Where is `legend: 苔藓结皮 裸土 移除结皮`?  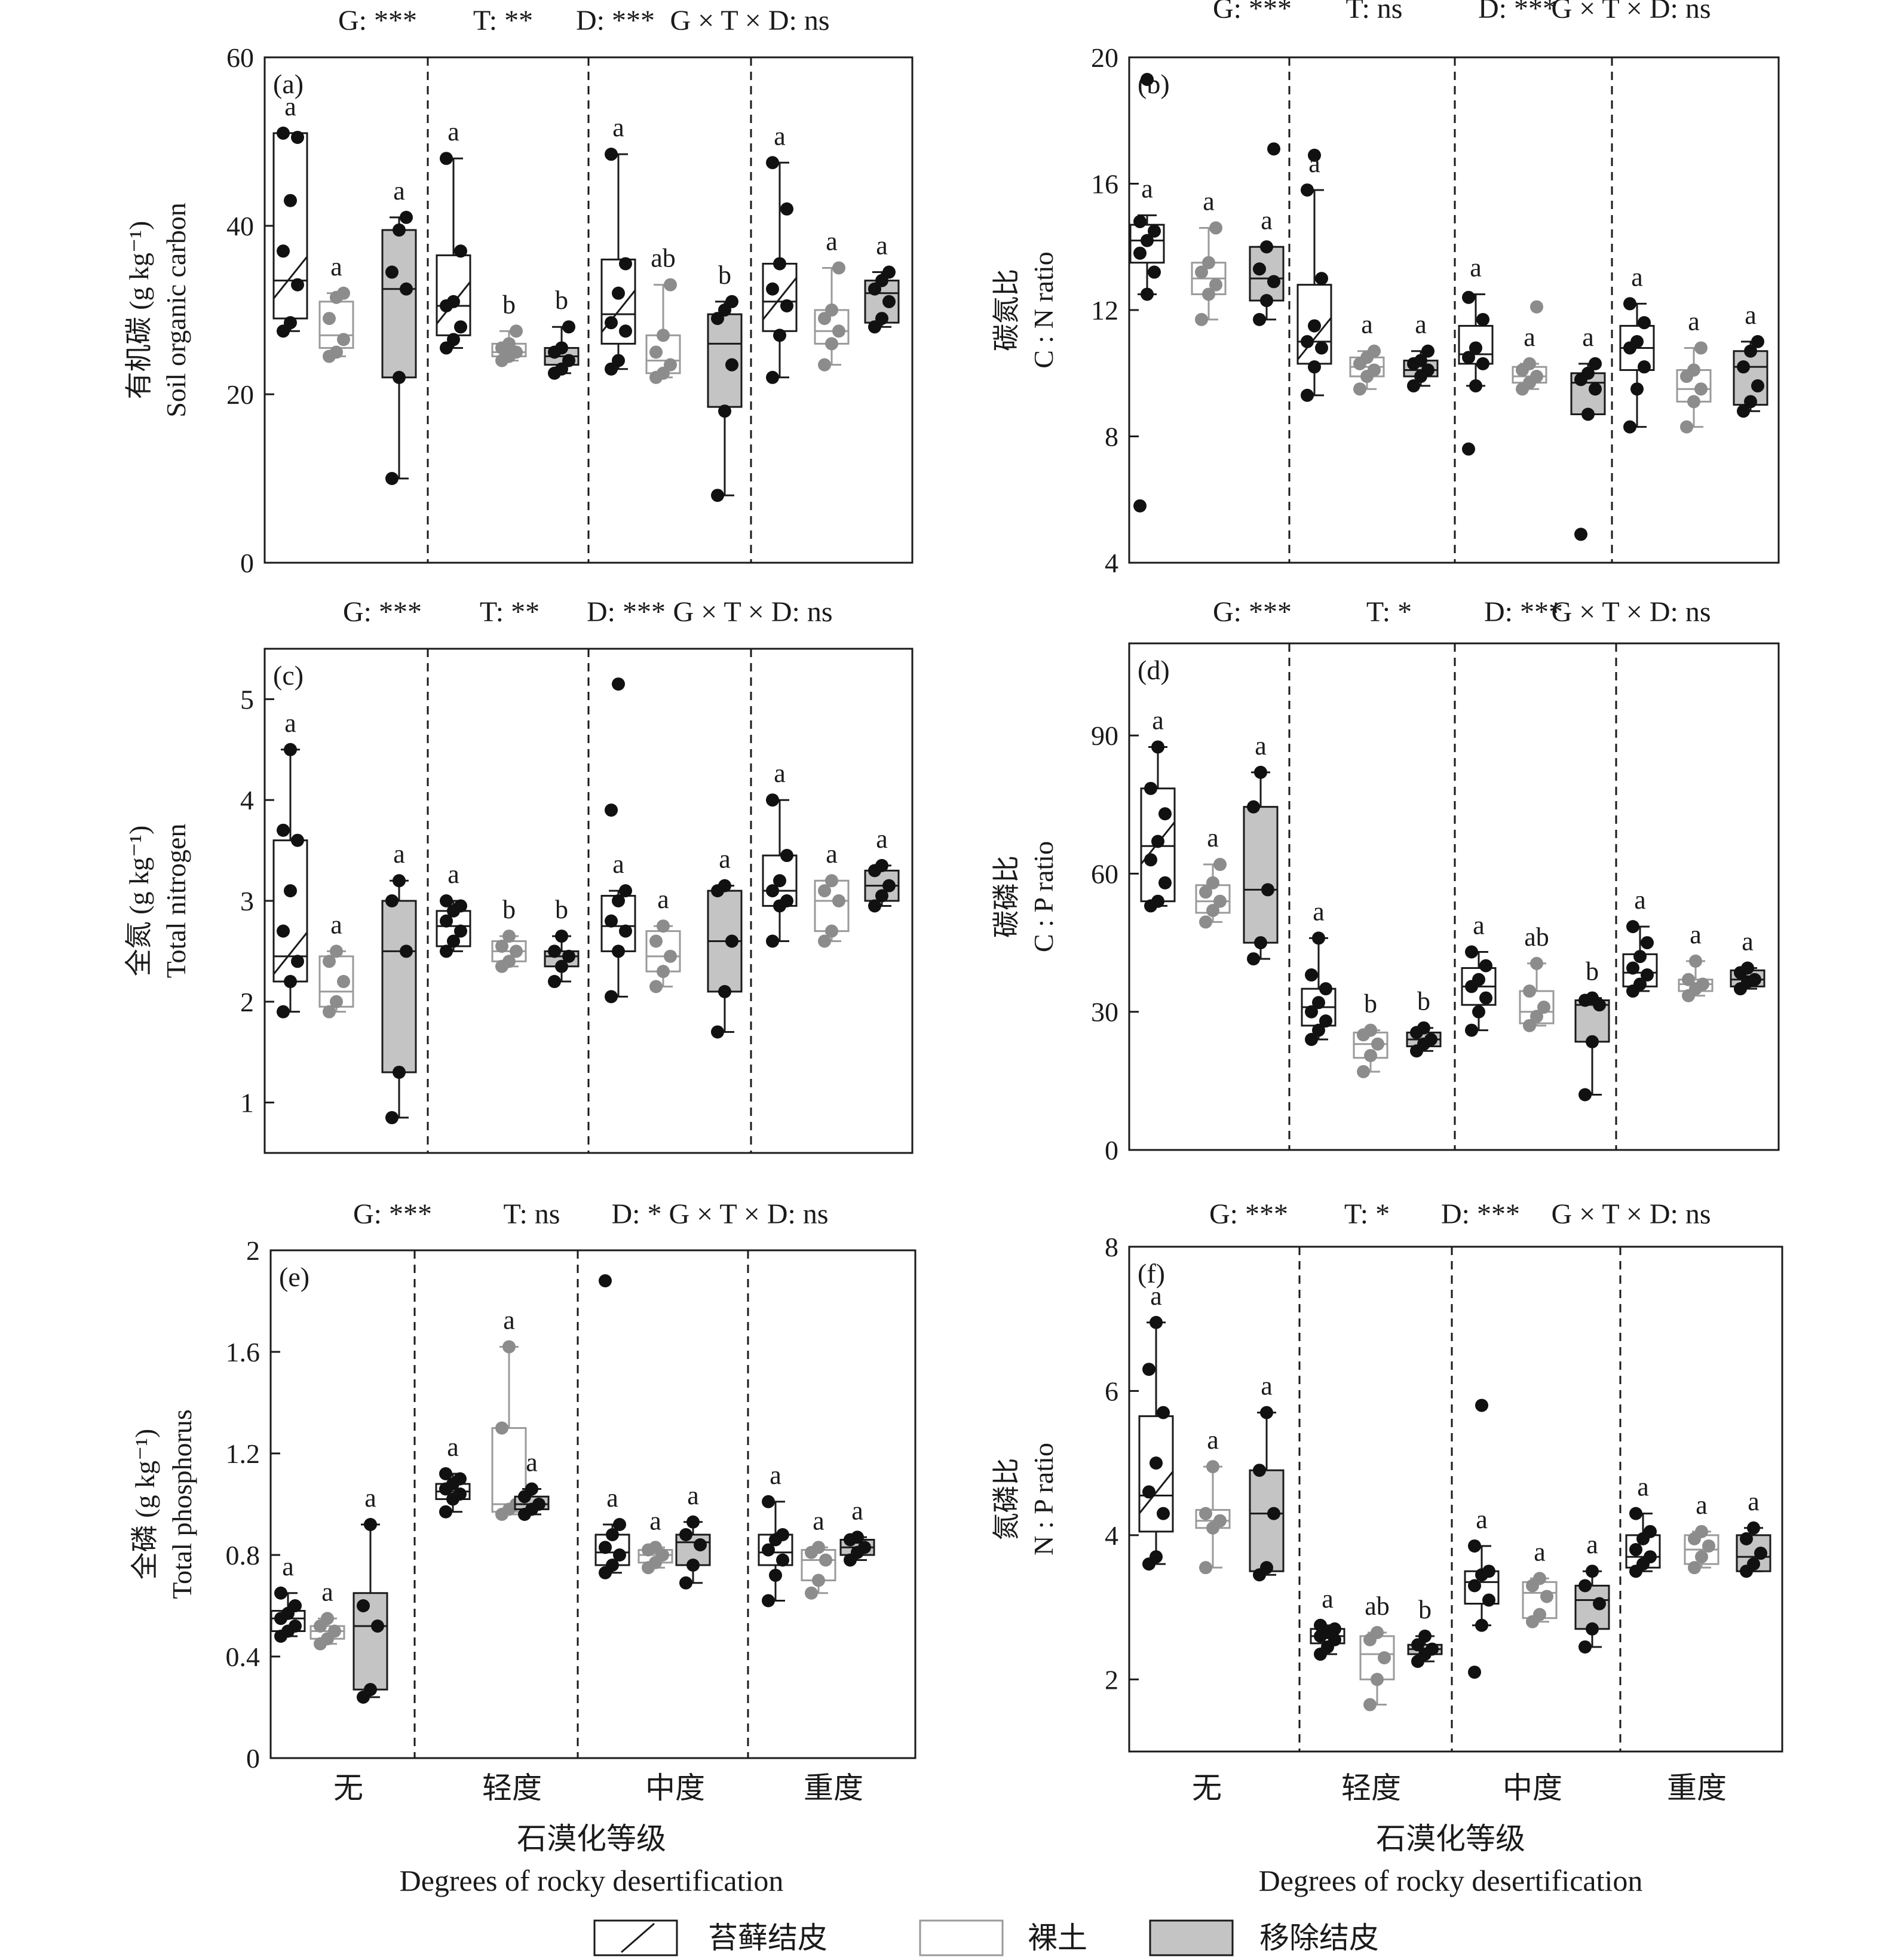 legend: 苔藓结皮 裸土 移除结皮 is located at coordinates (986, 1937).